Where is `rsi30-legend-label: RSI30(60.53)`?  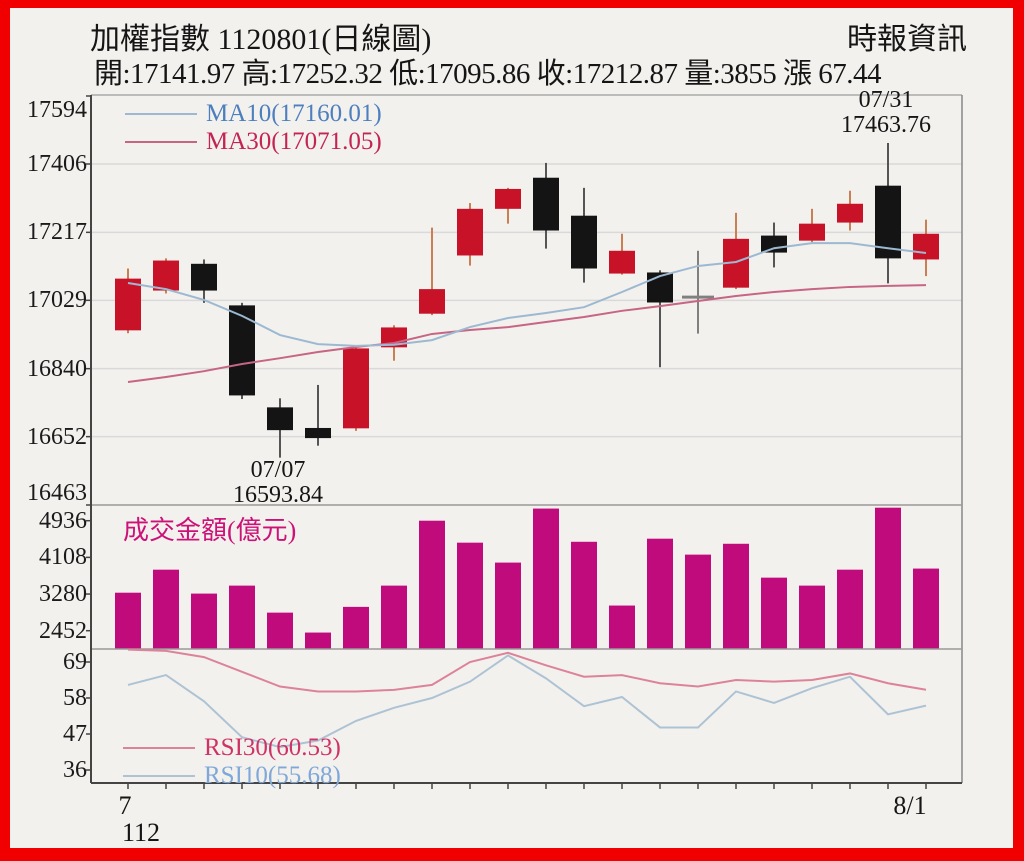
rsi30-legend-label: RSI30(60.53) is located at coordinates (272, 747).